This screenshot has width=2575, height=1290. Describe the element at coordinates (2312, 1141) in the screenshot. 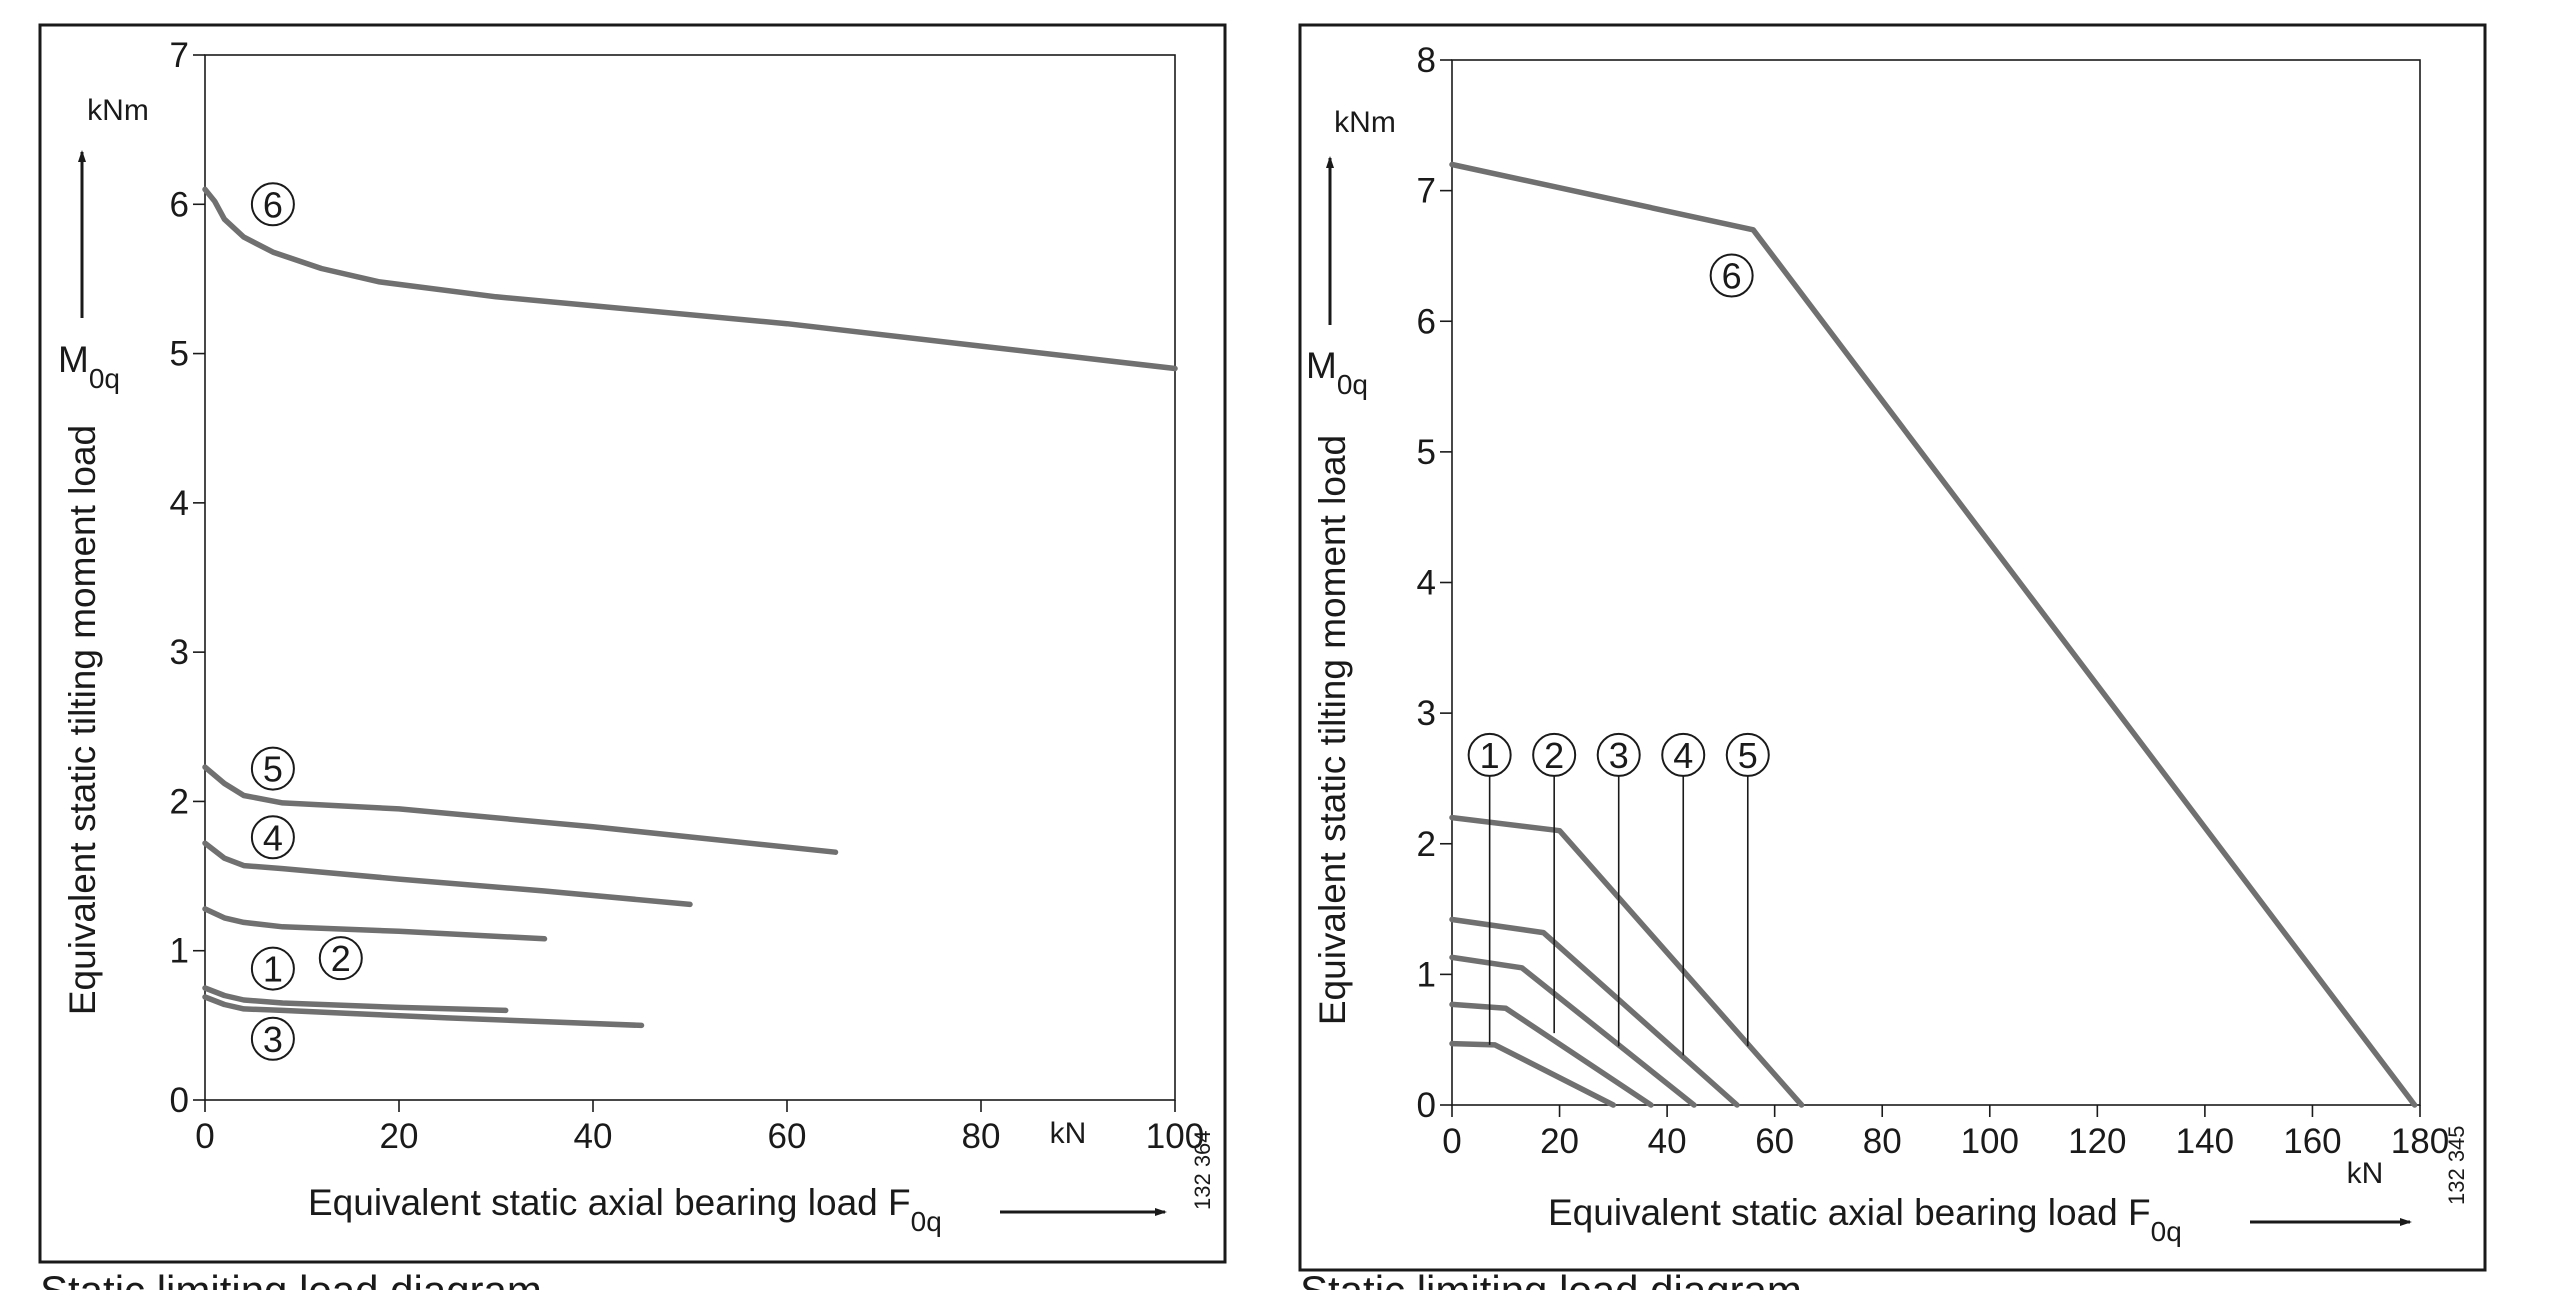

I see `x-tick-label: 160` at that location.